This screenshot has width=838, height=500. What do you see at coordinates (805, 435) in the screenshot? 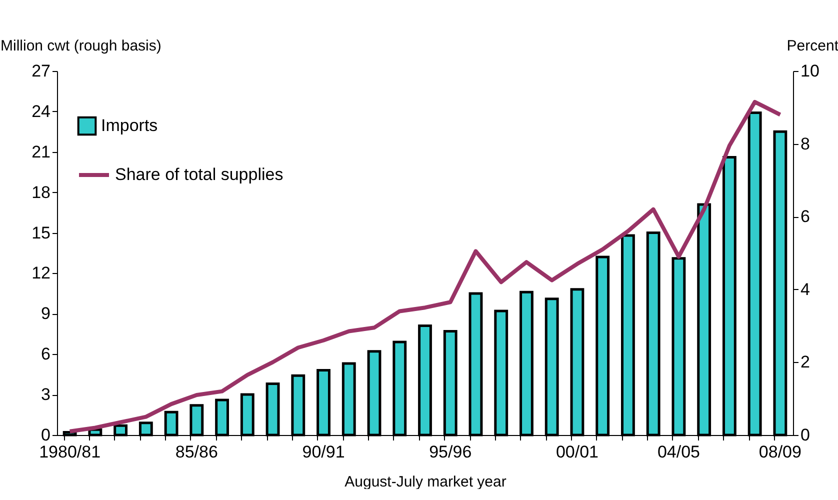
I see `y2-tick-label: 0` at bounding box center [805, 435].